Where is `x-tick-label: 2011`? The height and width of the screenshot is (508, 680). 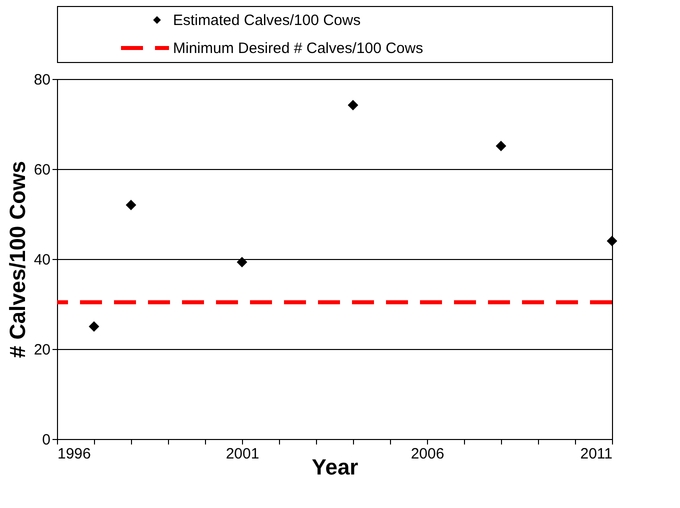
x-tick-label: 2011 is located at coordinates (596, 454).